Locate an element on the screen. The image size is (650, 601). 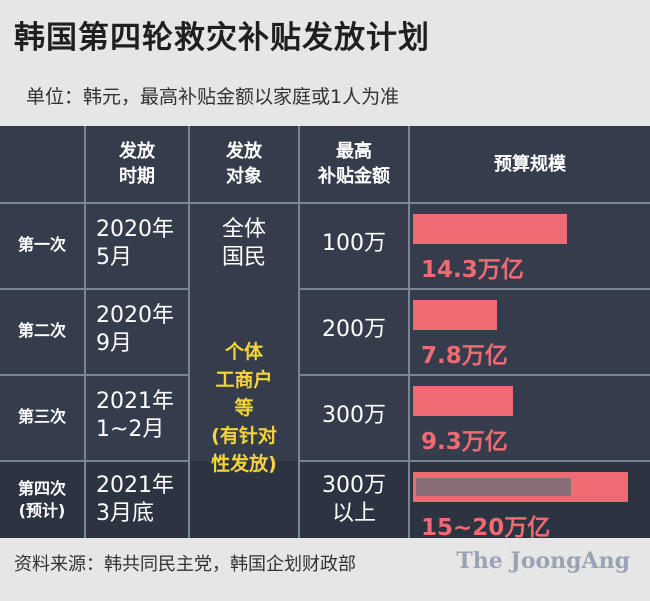
chart-title: 韩国第四轮救灾补贴发放计划 is located at coordinates (222, 38).